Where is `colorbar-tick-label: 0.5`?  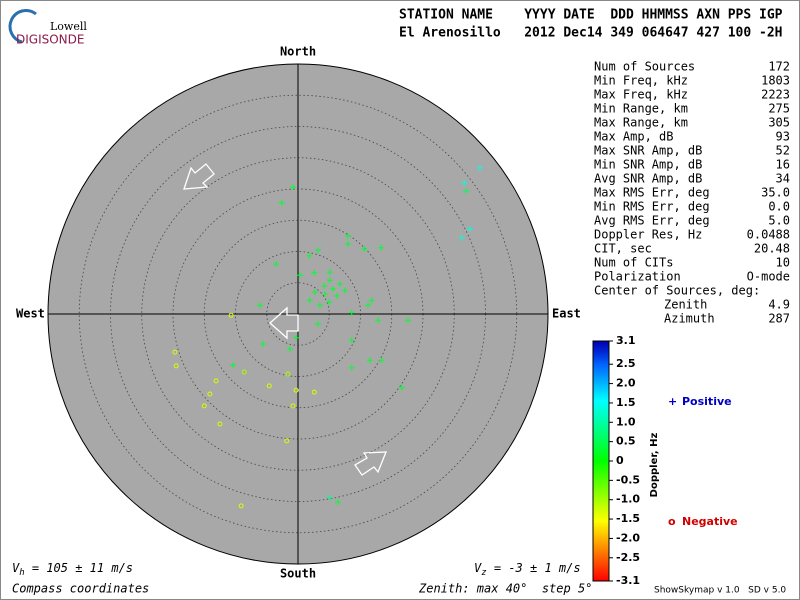 colorbar-tick-label: 0.5 is located at coordinates (626, 441).